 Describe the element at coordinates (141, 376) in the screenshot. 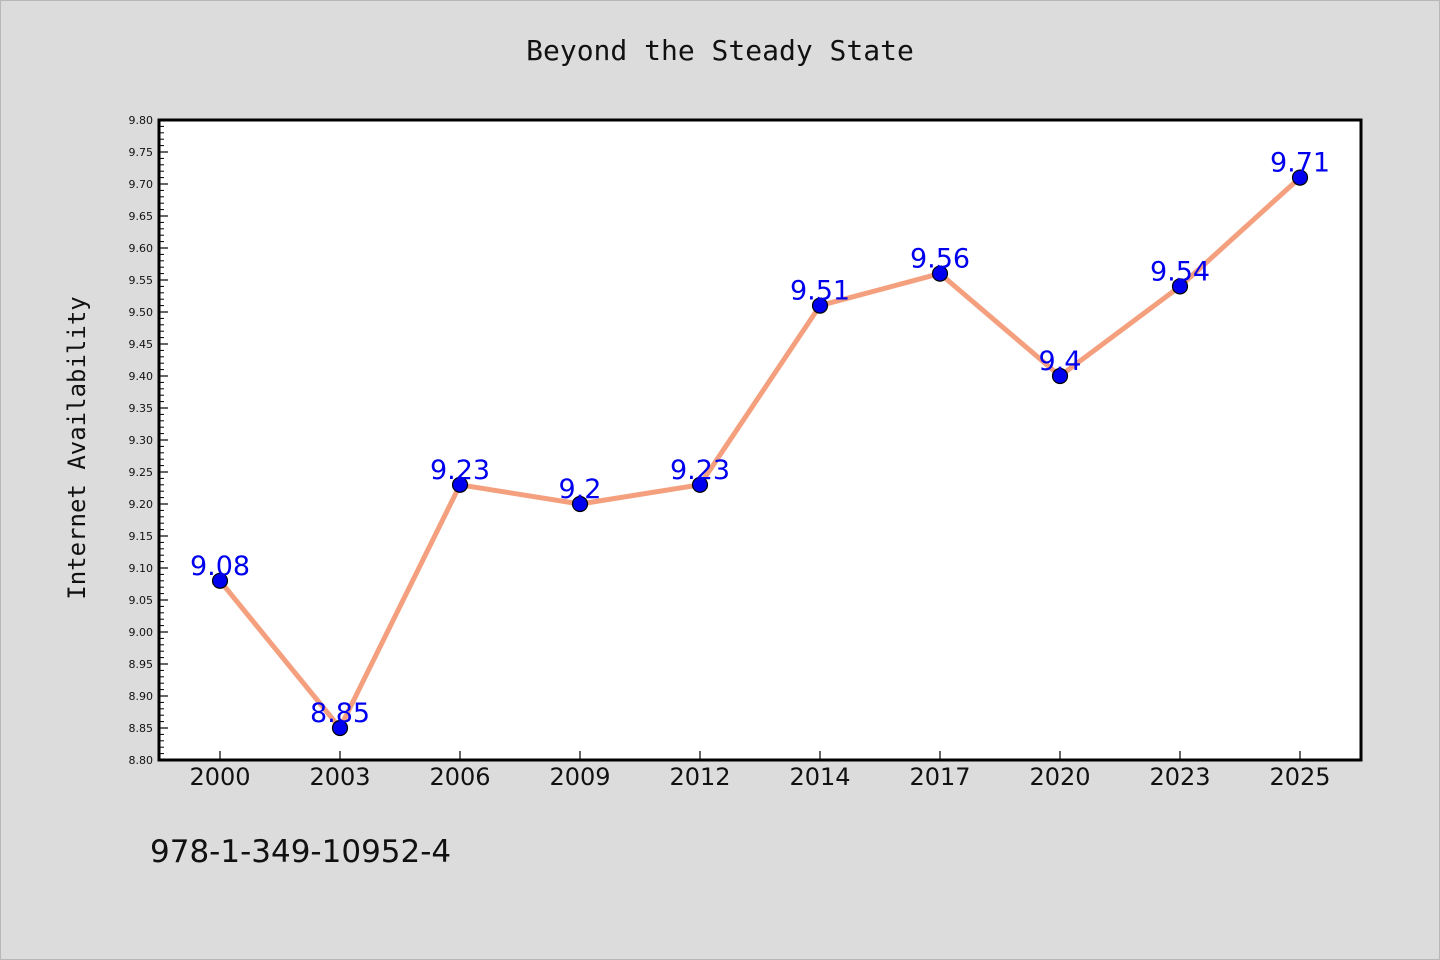

I see `y-tick-label: 9.40` at that location.